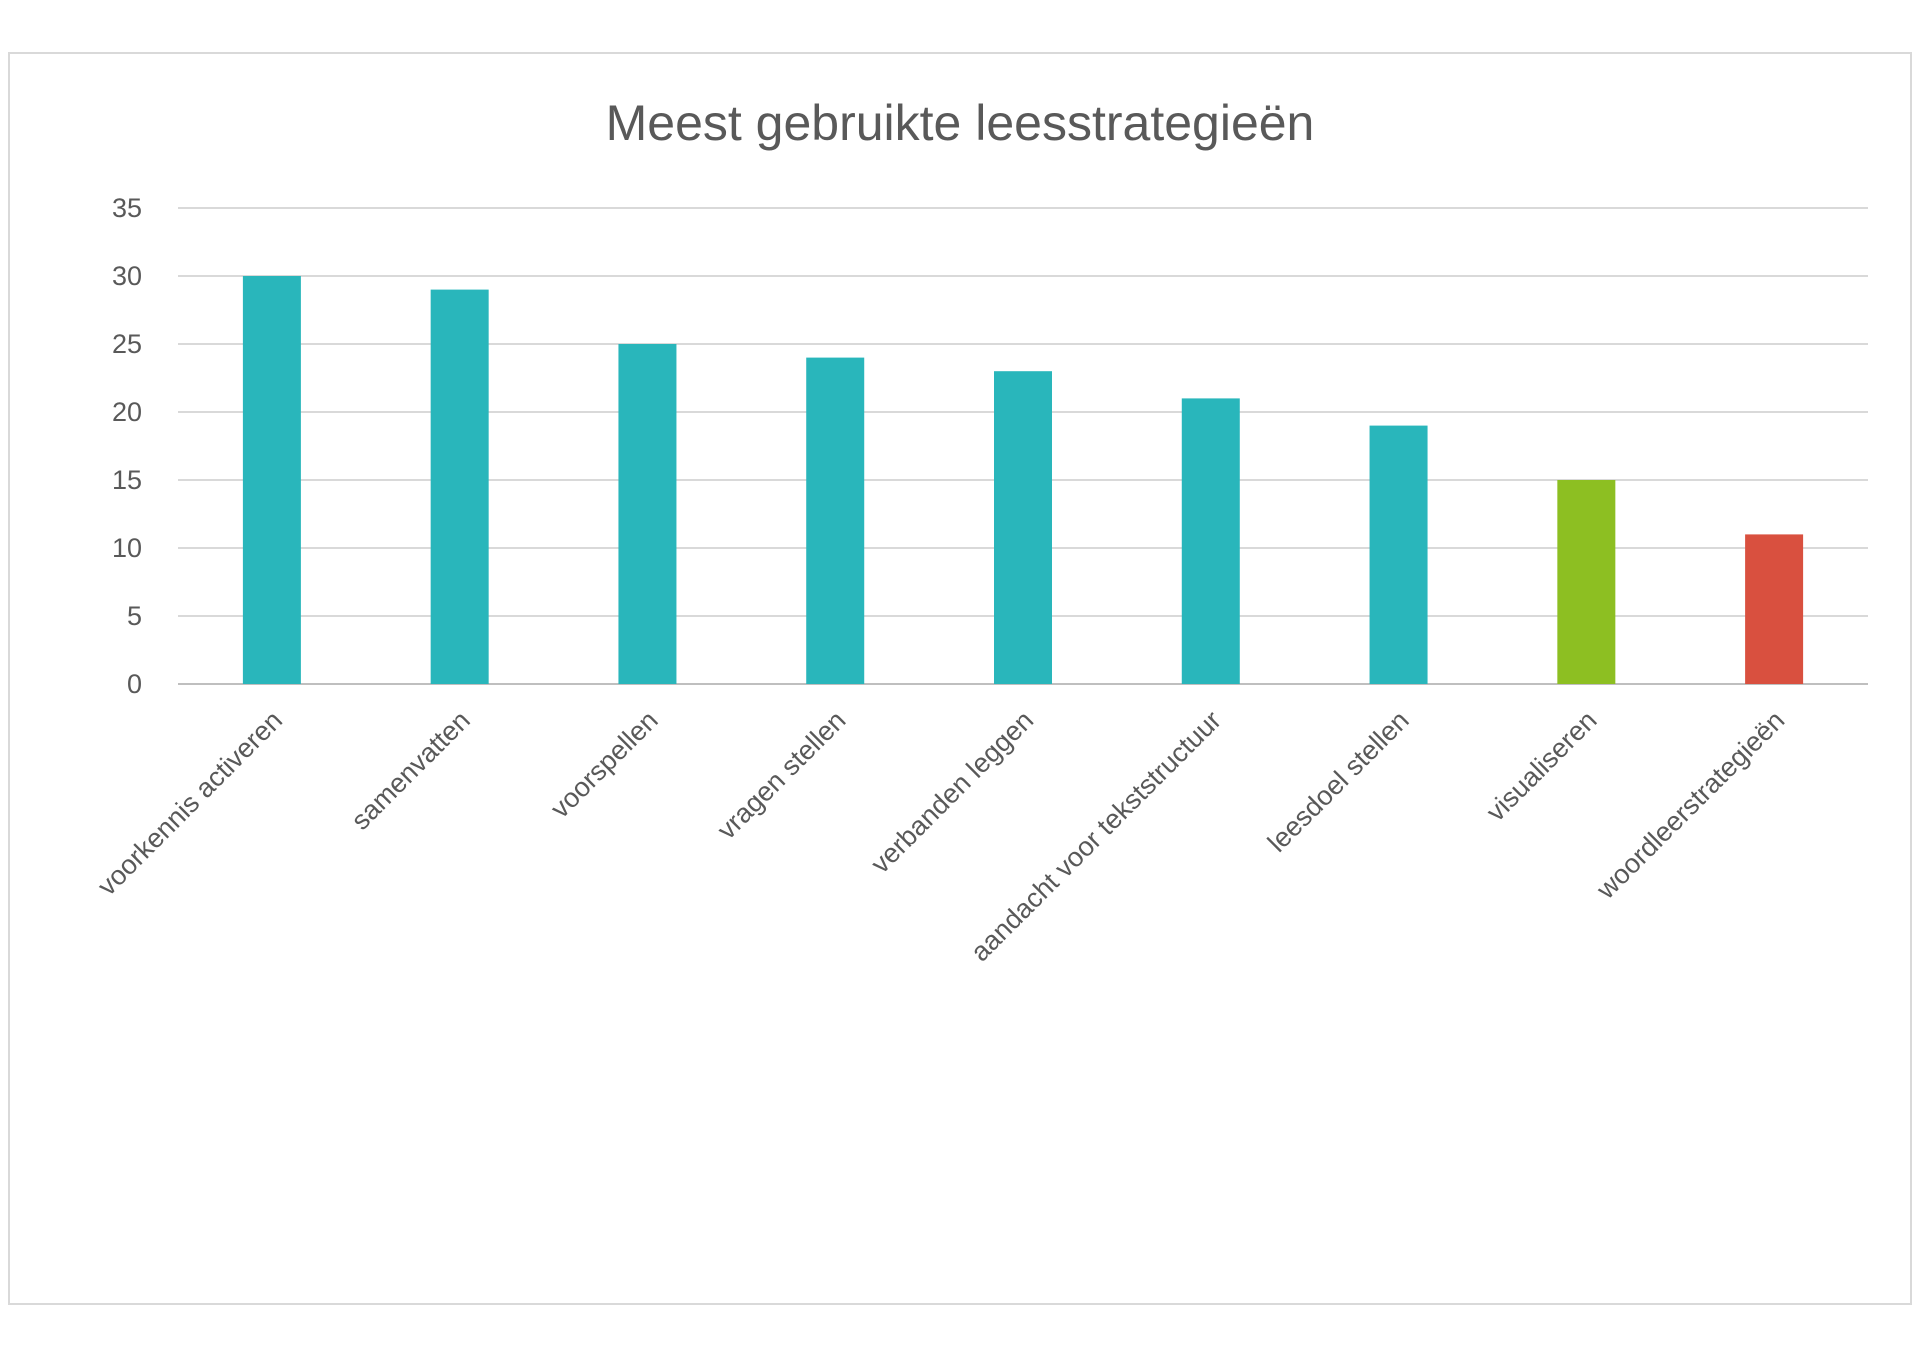 This screenshot has height=1358, width=1920. What do you see at coordinates (952, 792) in the screenshot?
I see `x-category-label: verbanden leggen` at bounding box center [952, 792].